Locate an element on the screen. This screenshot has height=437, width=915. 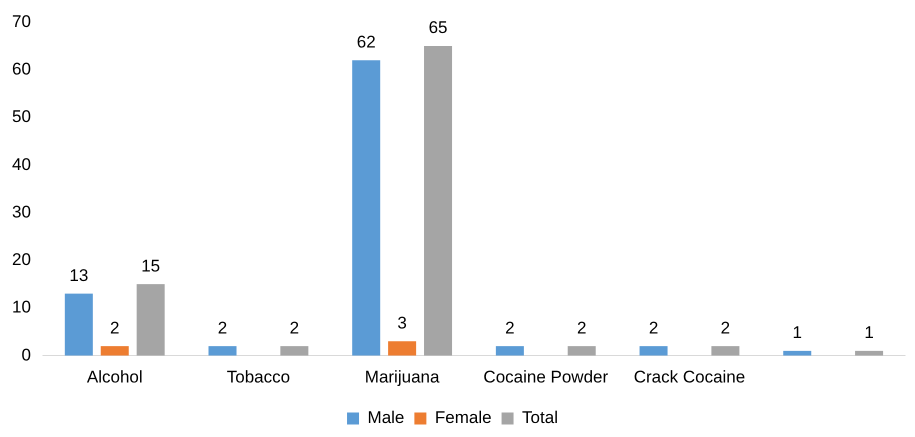
x-tick-label: Alcohol is located at coordinates (114, 376).